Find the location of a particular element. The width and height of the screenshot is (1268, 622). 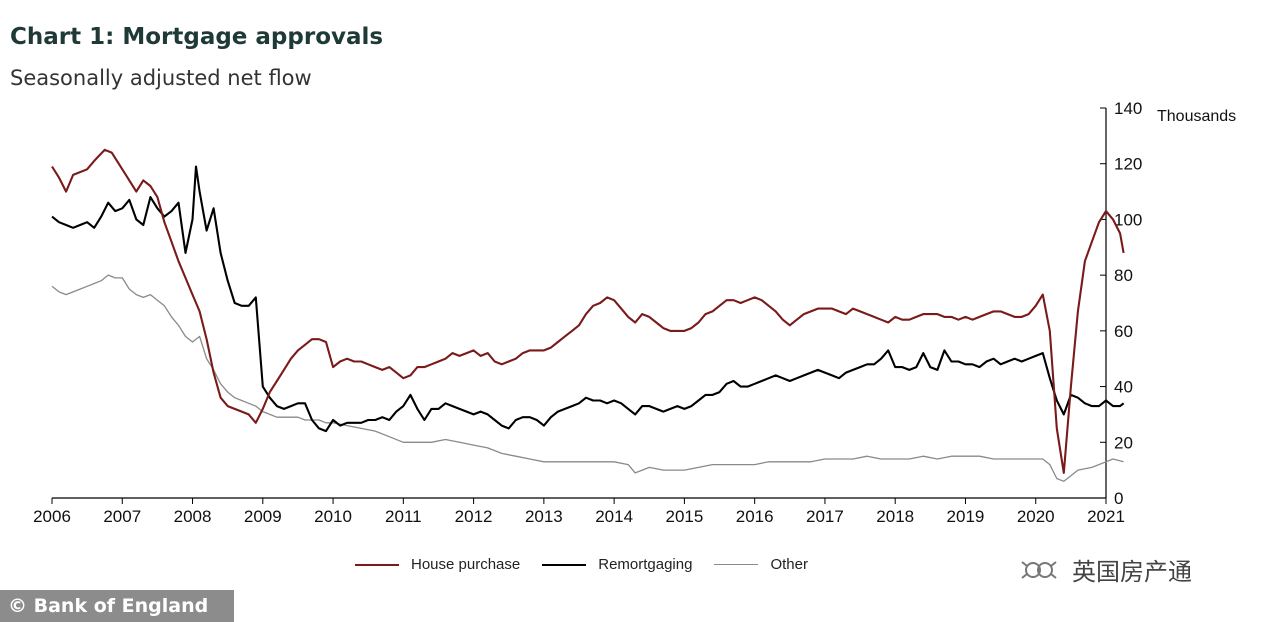

y-tick-label: 120 is located at coordinates (1128, 164).